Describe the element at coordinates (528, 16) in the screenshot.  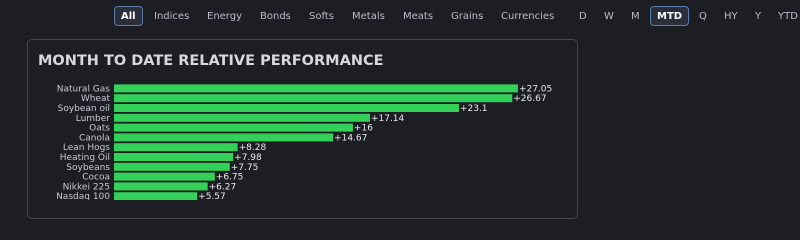
I see `filter-button: Currencies` at that location.